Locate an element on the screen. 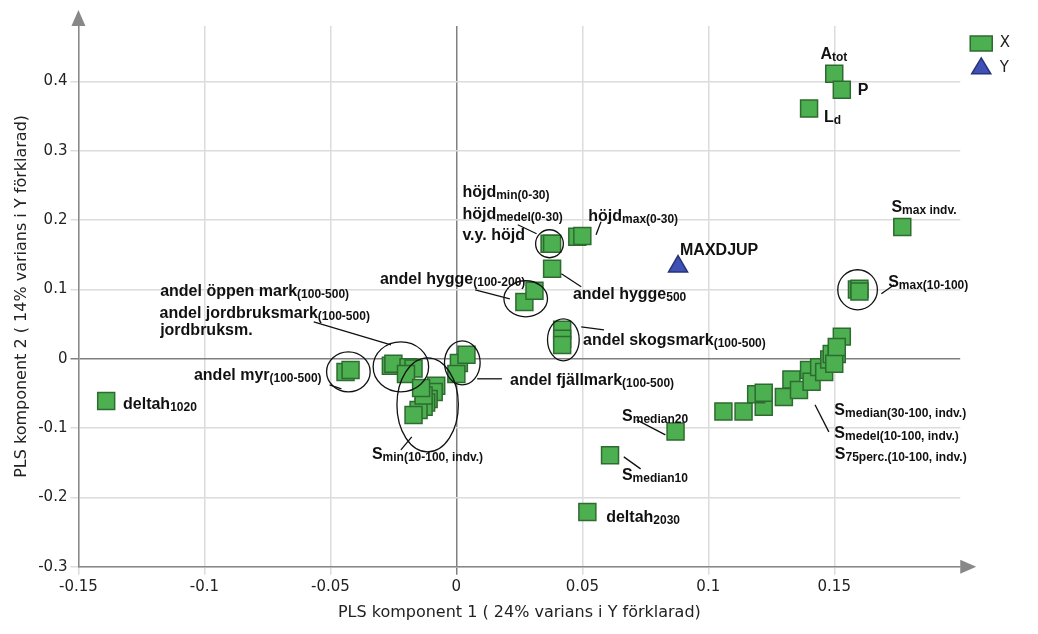  x-axis-title: PLS komponent 1 ( 24% varians i Y förklarad) is located at coordinates (519, 611).